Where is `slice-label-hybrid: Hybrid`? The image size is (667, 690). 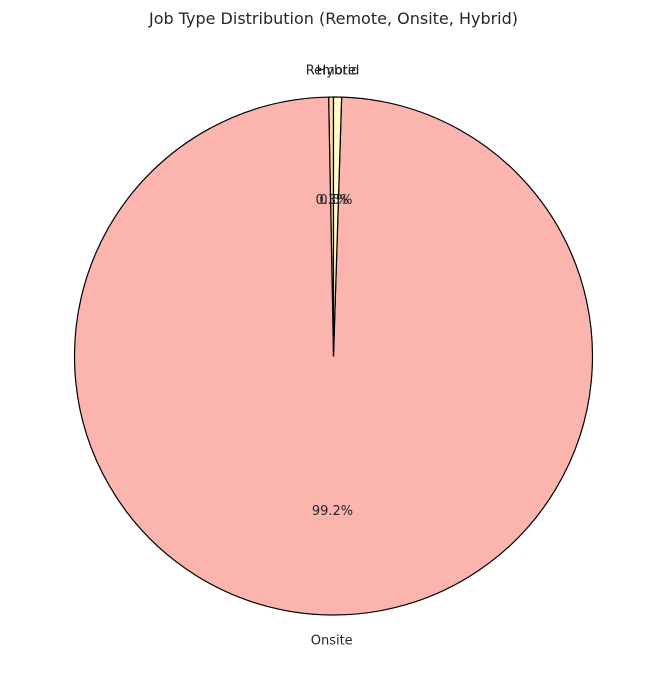 slice-label-hybrid: Hybrid is located at coordinates (338, 71).